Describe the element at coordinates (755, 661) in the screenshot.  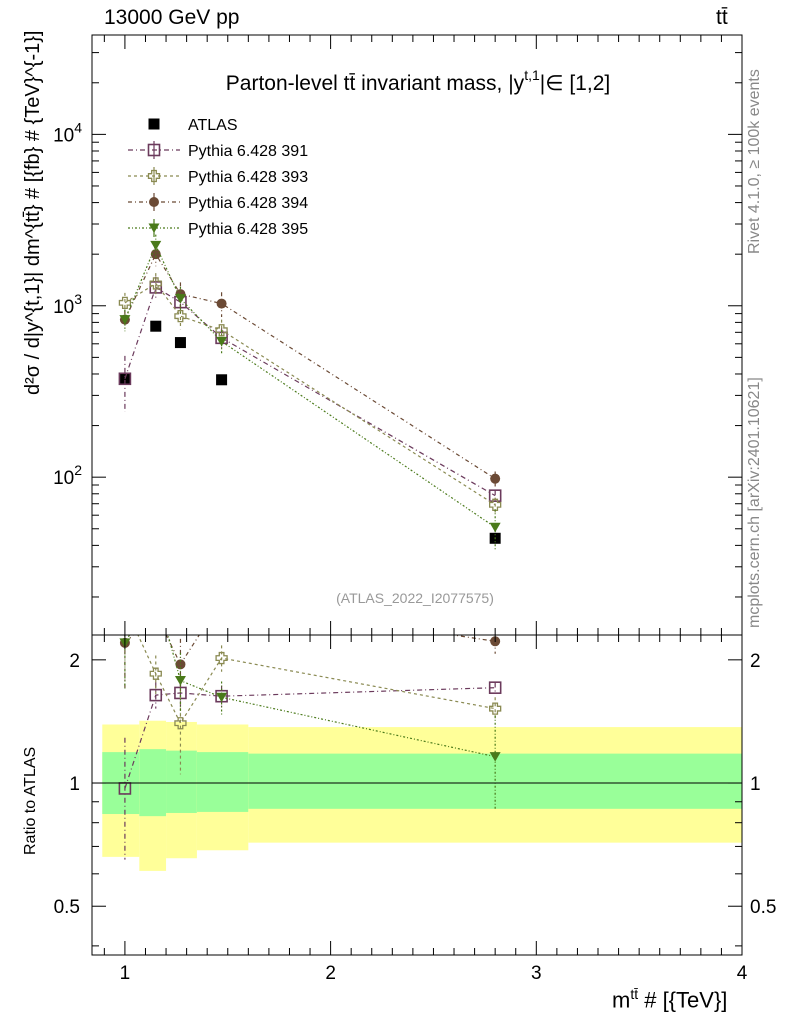
I see `ratio-y-tick-label-right: 2` at that location.